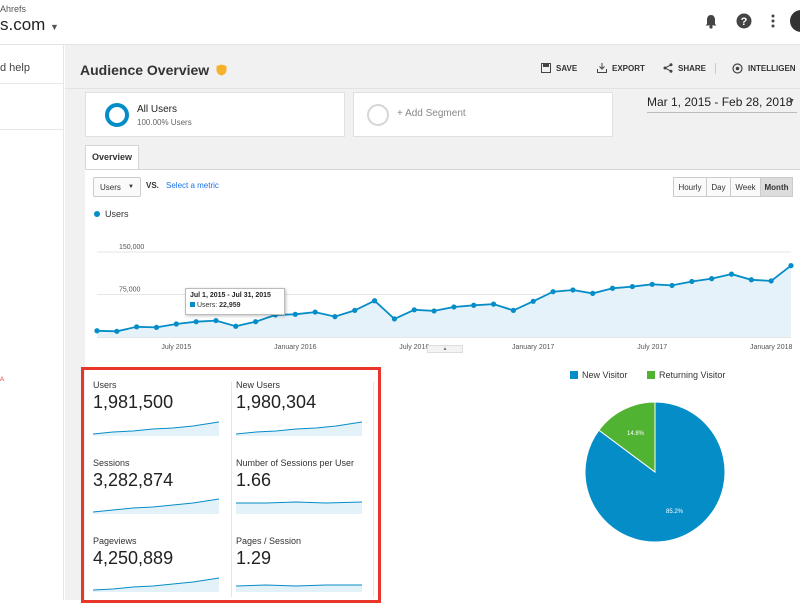 This screenshot has width=800, height=611. Describe the element at coordinates (117, 187) in the screenshot. I see `metric-dropdown: Users ▼` at that location.